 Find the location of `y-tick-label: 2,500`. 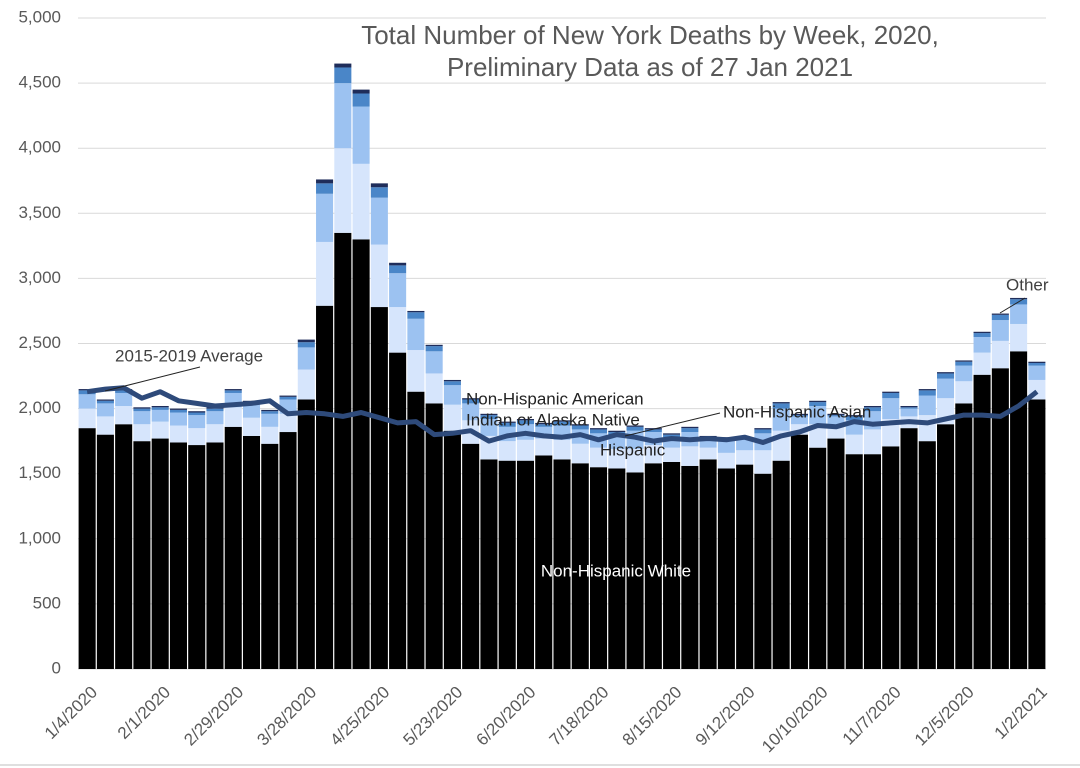

y-tick-label: 2,500 is located at coordinates (39, 342).